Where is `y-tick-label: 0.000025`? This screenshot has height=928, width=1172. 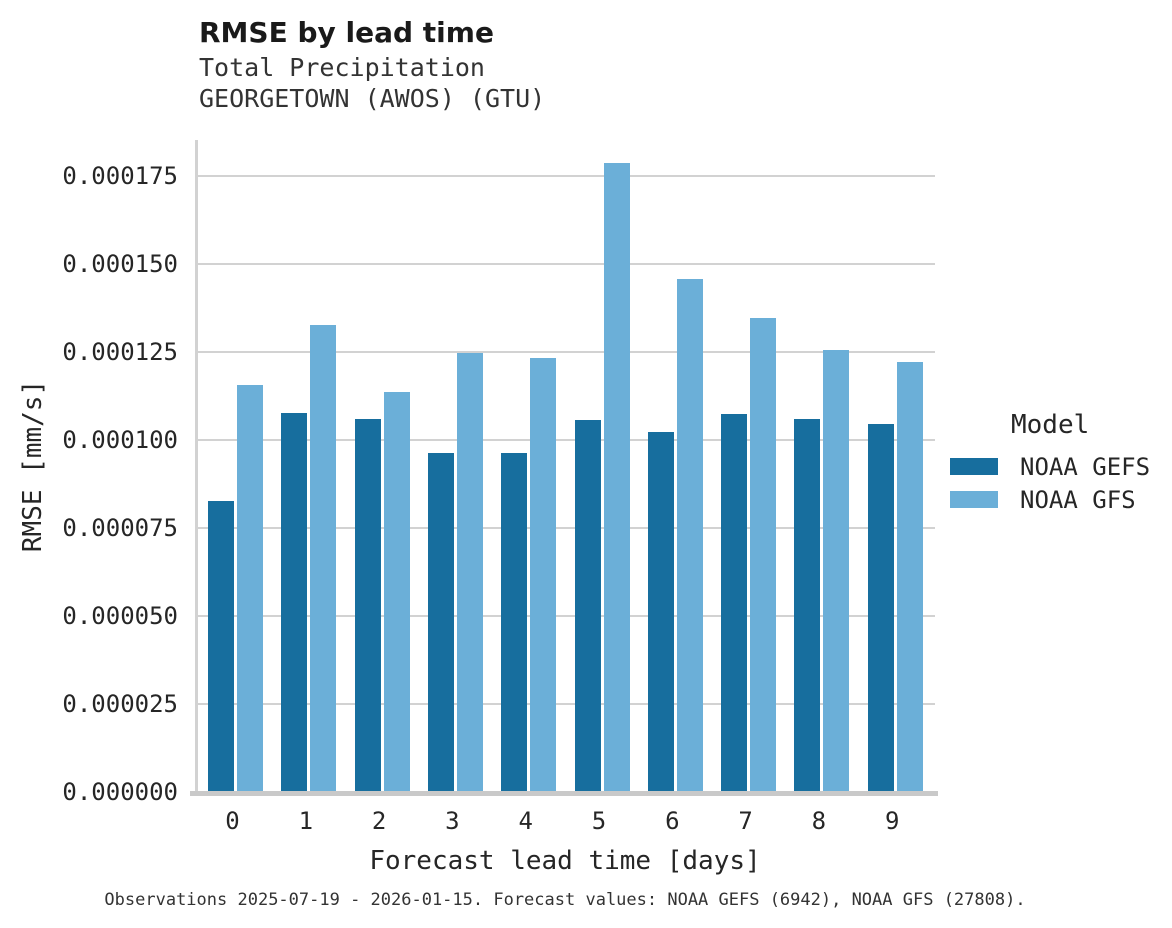 y-tick-label: 0.000025 is located at coordinates (120, 703).